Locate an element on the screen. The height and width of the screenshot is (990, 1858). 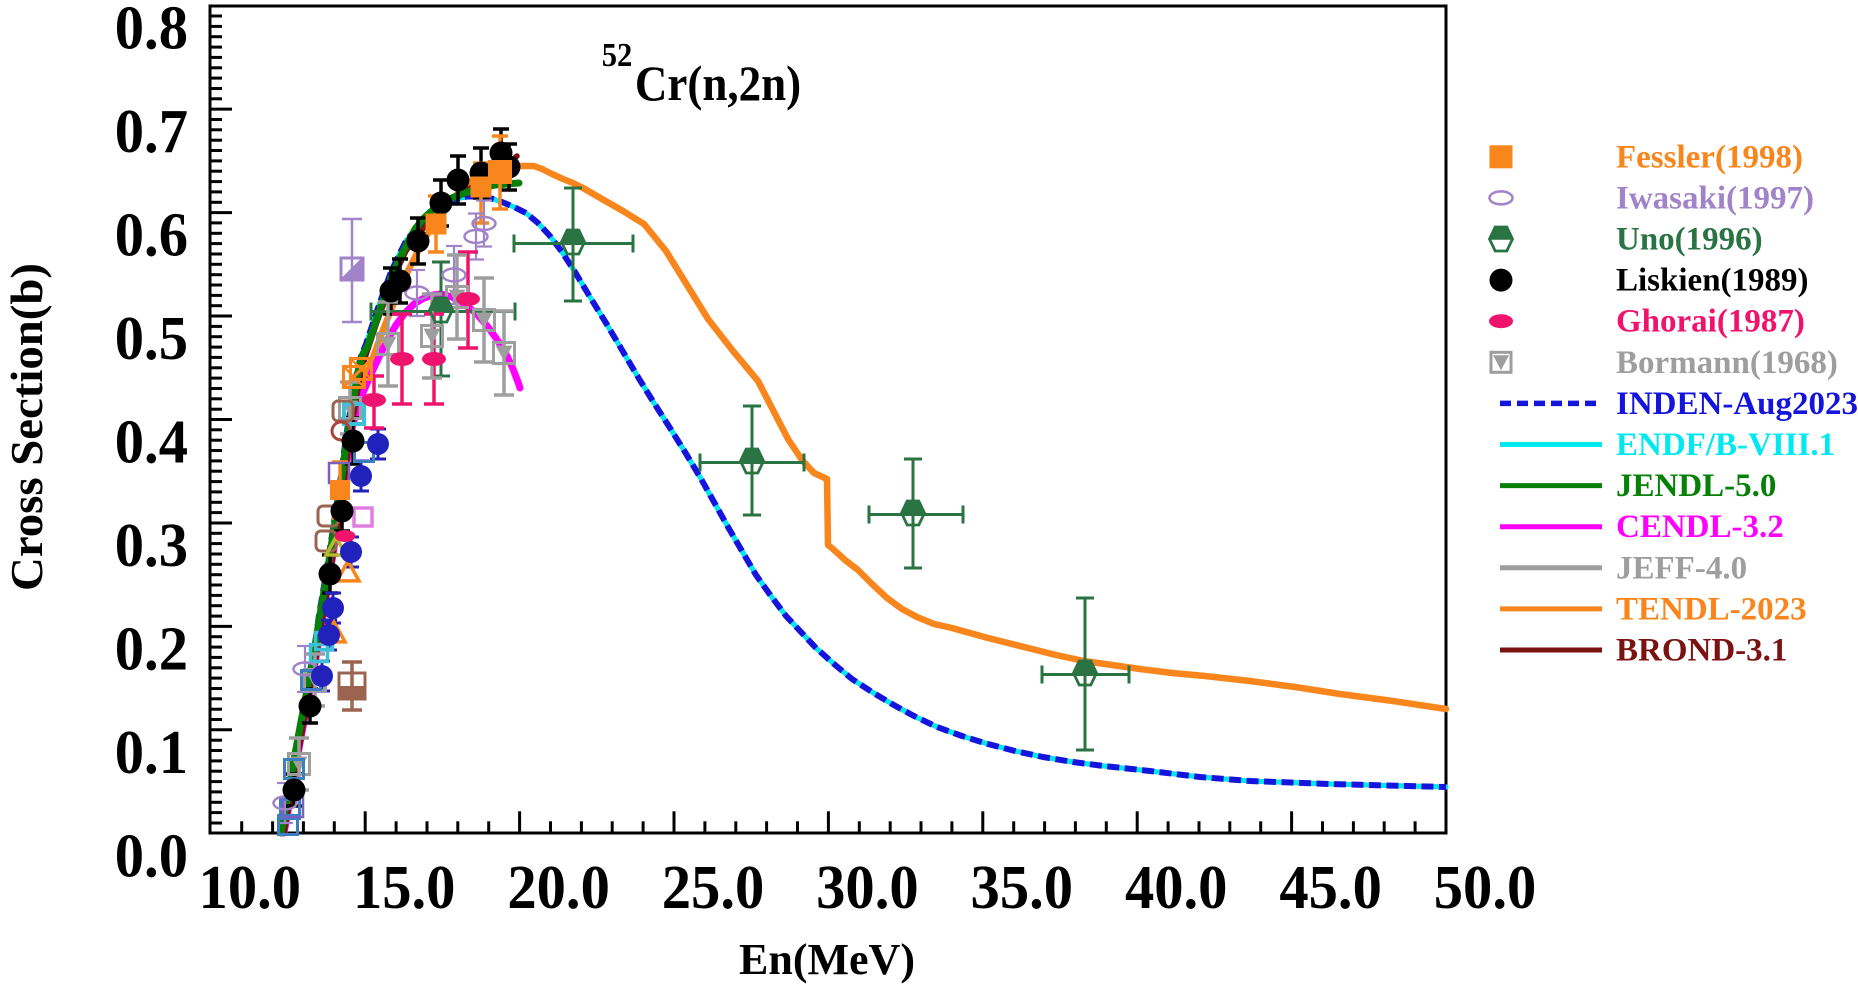
svg-text: 0.7 is located at coordinates (151, 131).